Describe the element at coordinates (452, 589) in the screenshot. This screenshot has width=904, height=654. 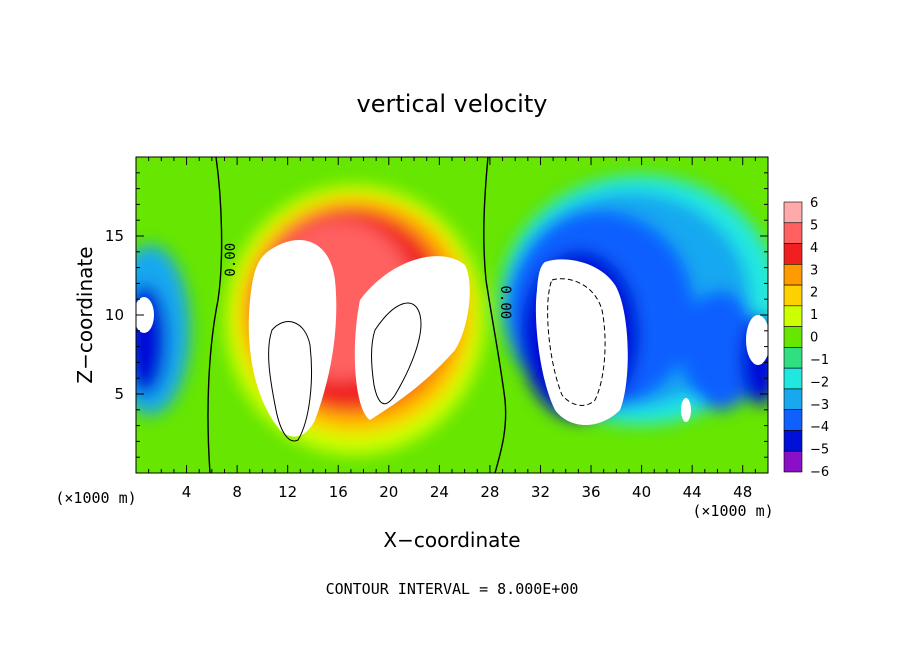
I see `contour-interval-footer: CONTOUR INTERVAL = 8.000E+00` at that location.